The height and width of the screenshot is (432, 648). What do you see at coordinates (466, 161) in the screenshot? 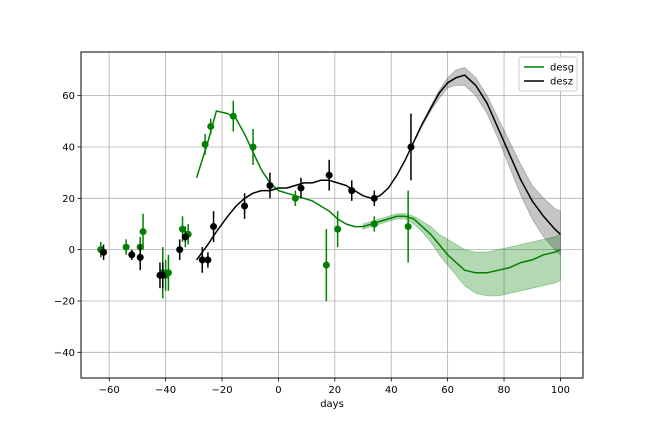
I see `desz-band` at bounding box center [466, 161].